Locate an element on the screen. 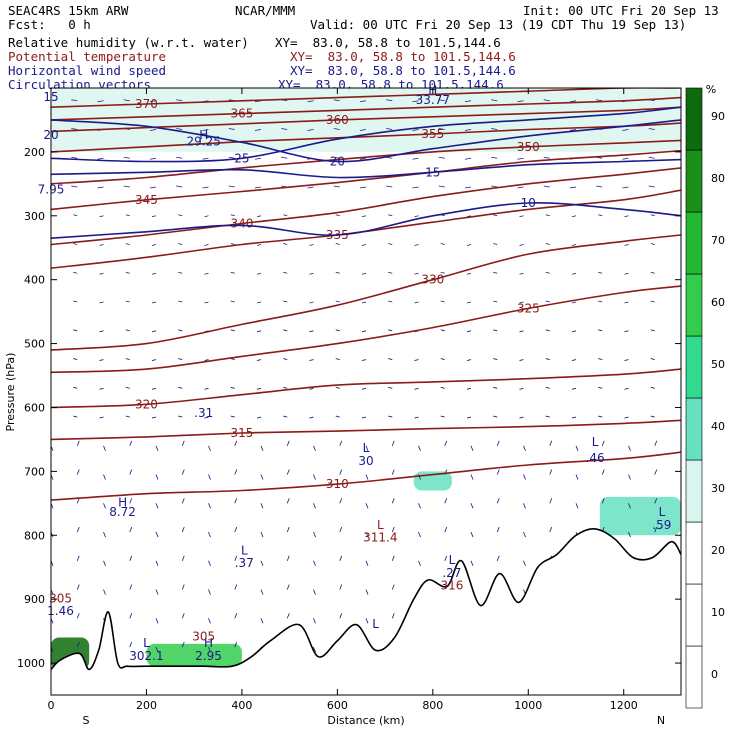 This screenshot has height=740, width=740. extremum-label: H is located at coordinates (203, 135).